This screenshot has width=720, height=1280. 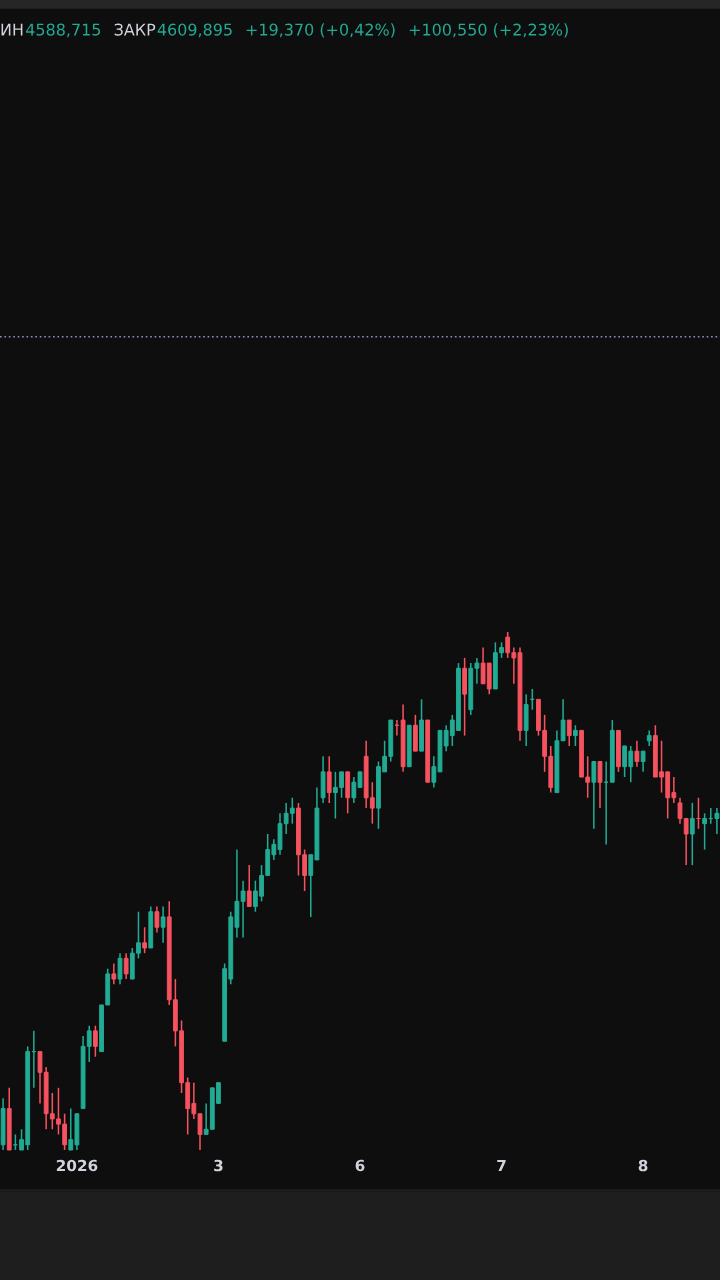 What do you see at coordinates (218, 1165) in the screenshot?
I see `x-tick-label: 3` at bounding box center [218, 1165].